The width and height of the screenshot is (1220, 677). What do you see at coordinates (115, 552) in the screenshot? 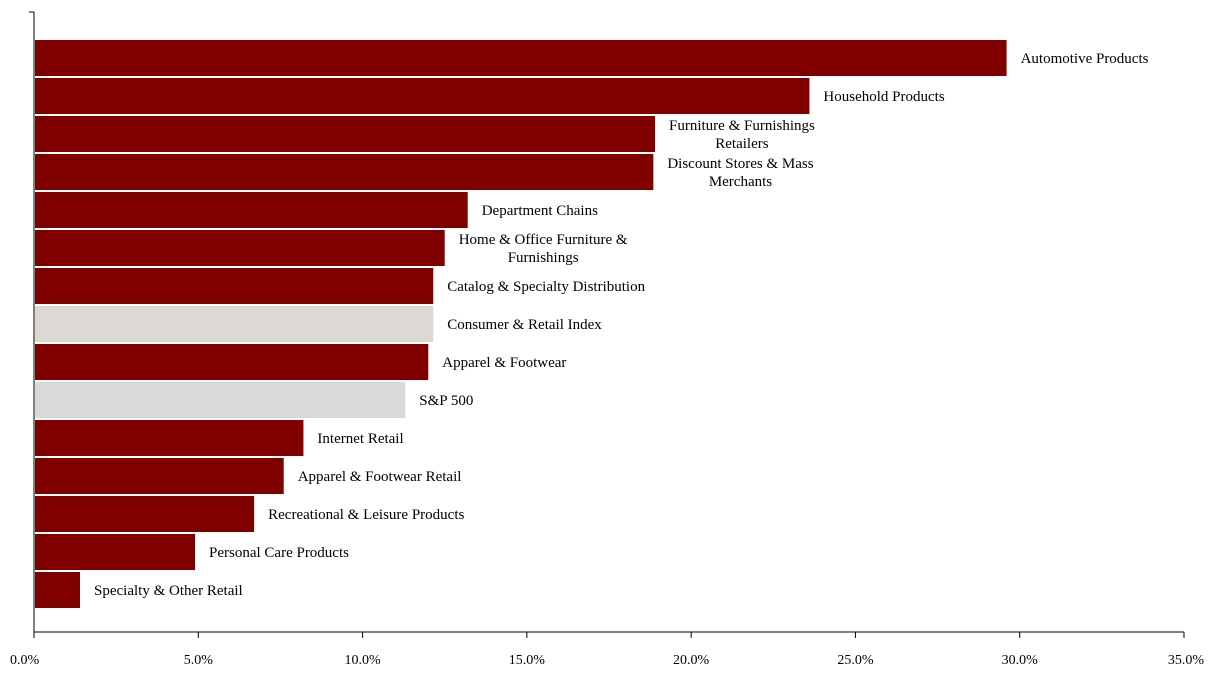
I see `bar-personal-care-products` at bounding box center [115, 552].